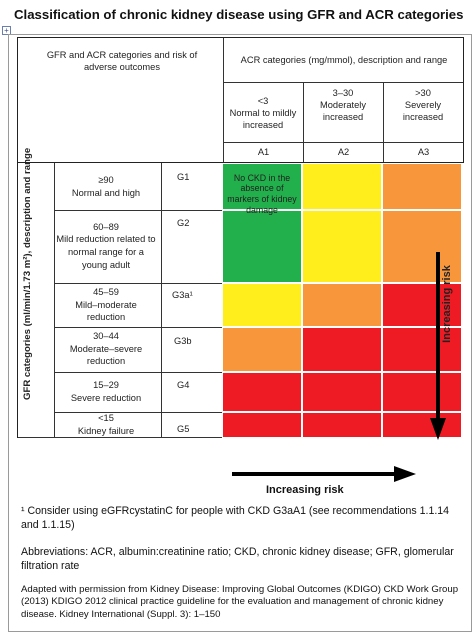 Image resolution: width=474 pixels, height=636 pixels. What do you see at coordinates (422, 246) in the screenshot?
I see `risk-cell-g2-a3` at bounding box center [422, 246].